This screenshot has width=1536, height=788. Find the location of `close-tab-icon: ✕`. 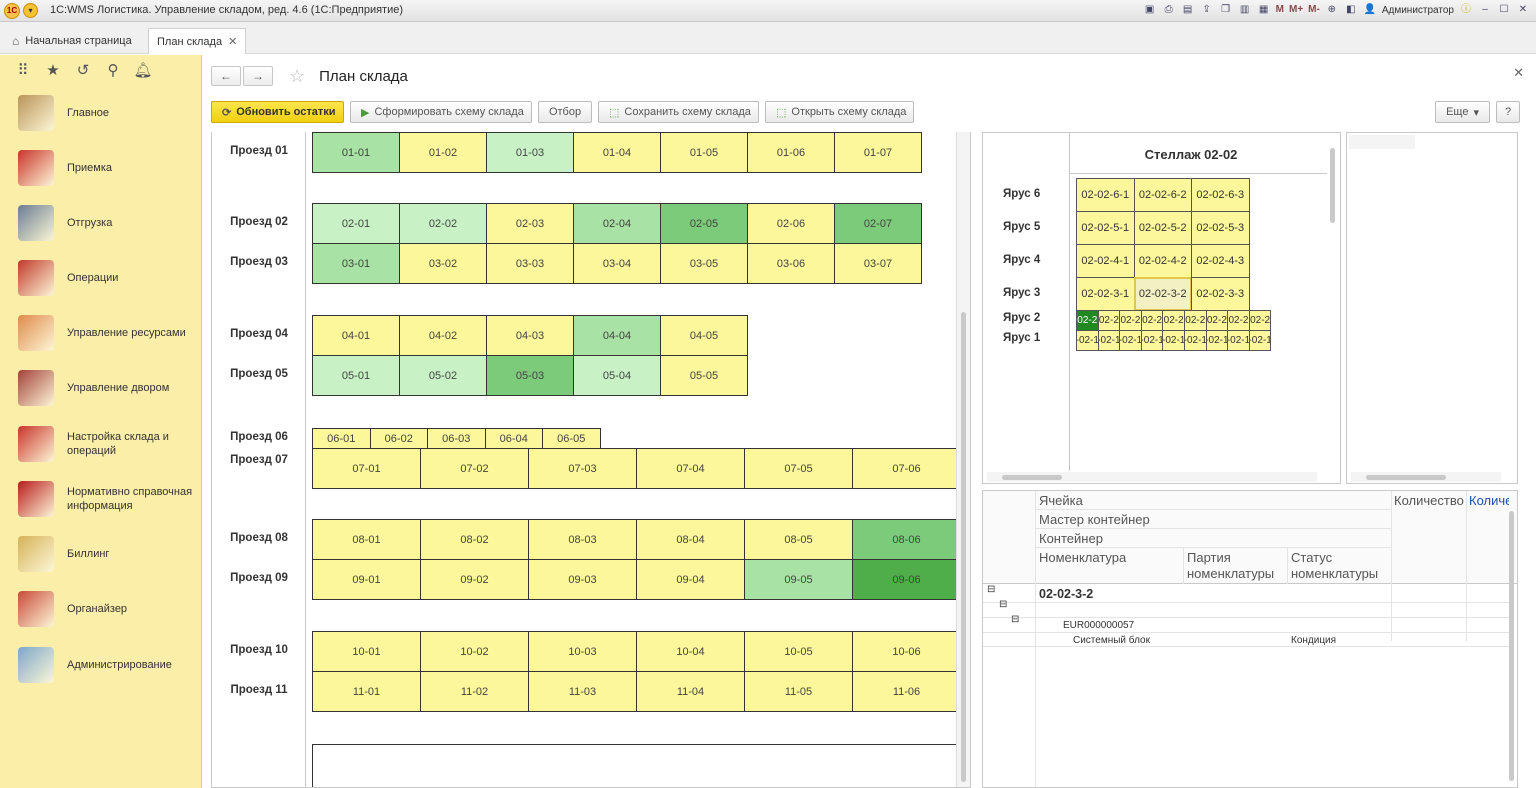

close-tab-icon: ✕ is located at coordinates (233, 42).